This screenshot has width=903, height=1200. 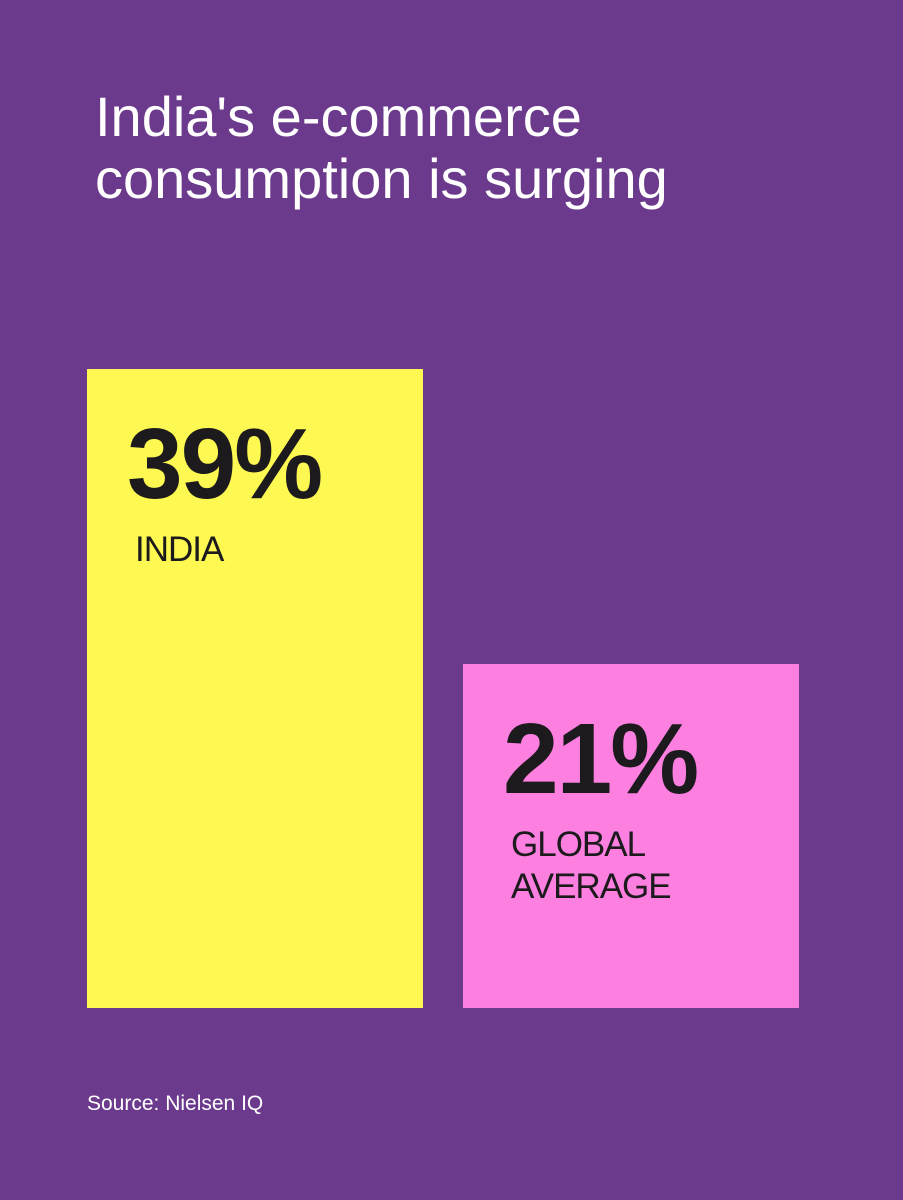 I want to click on category-label: INDIA, so click(x=179, y=549).